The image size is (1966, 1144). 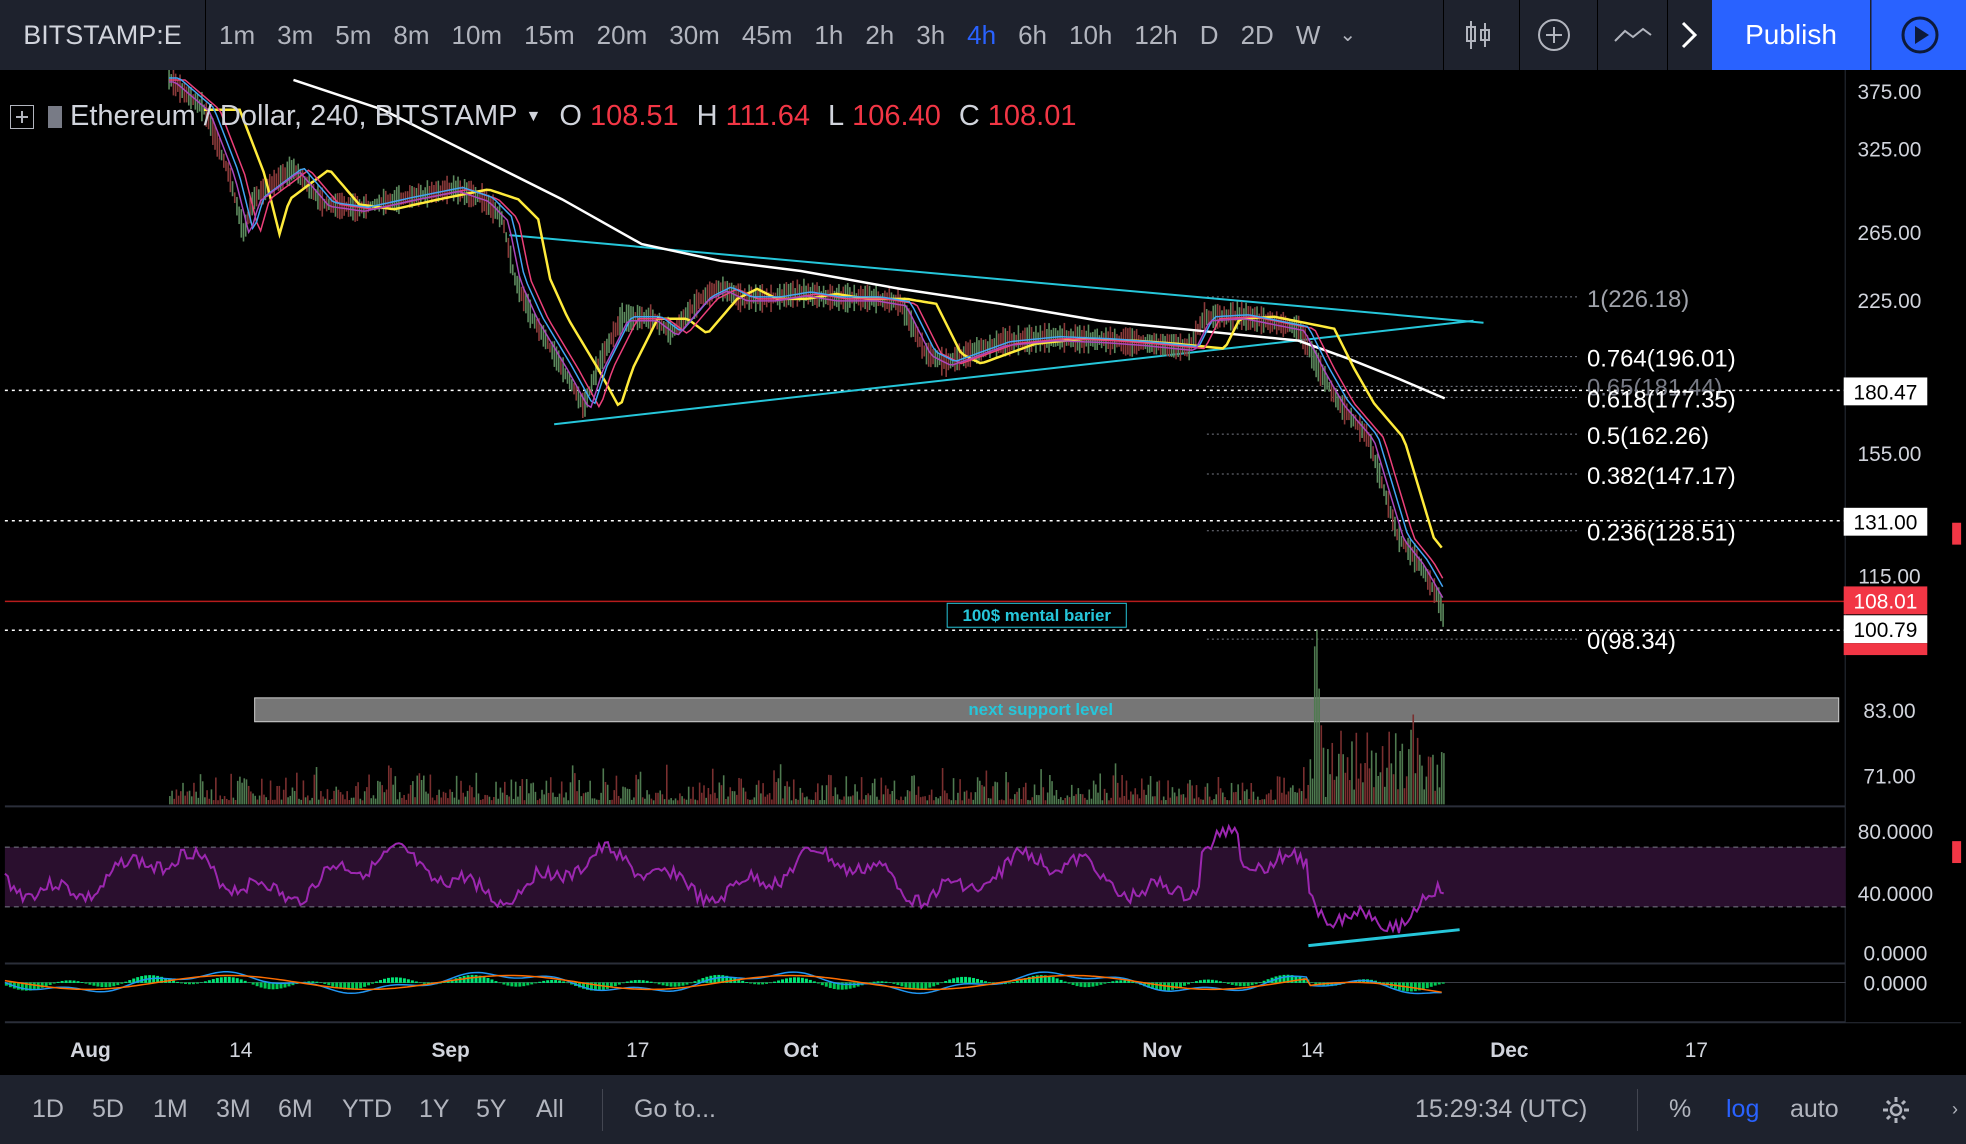 I want to click on interval-2h: 2h, so click(x=880, y=35).